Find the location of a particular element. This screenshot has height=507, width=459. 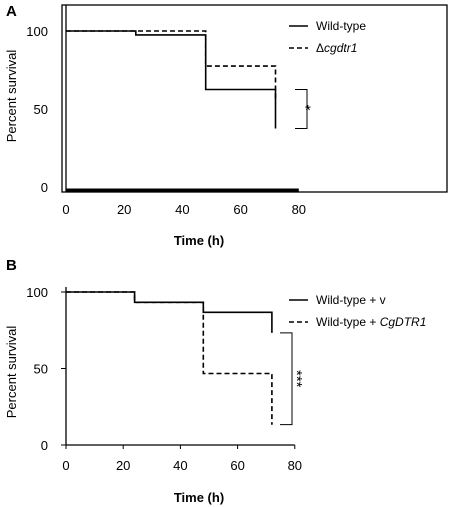

significance-marker: *** is located at coordinates (296, 379).